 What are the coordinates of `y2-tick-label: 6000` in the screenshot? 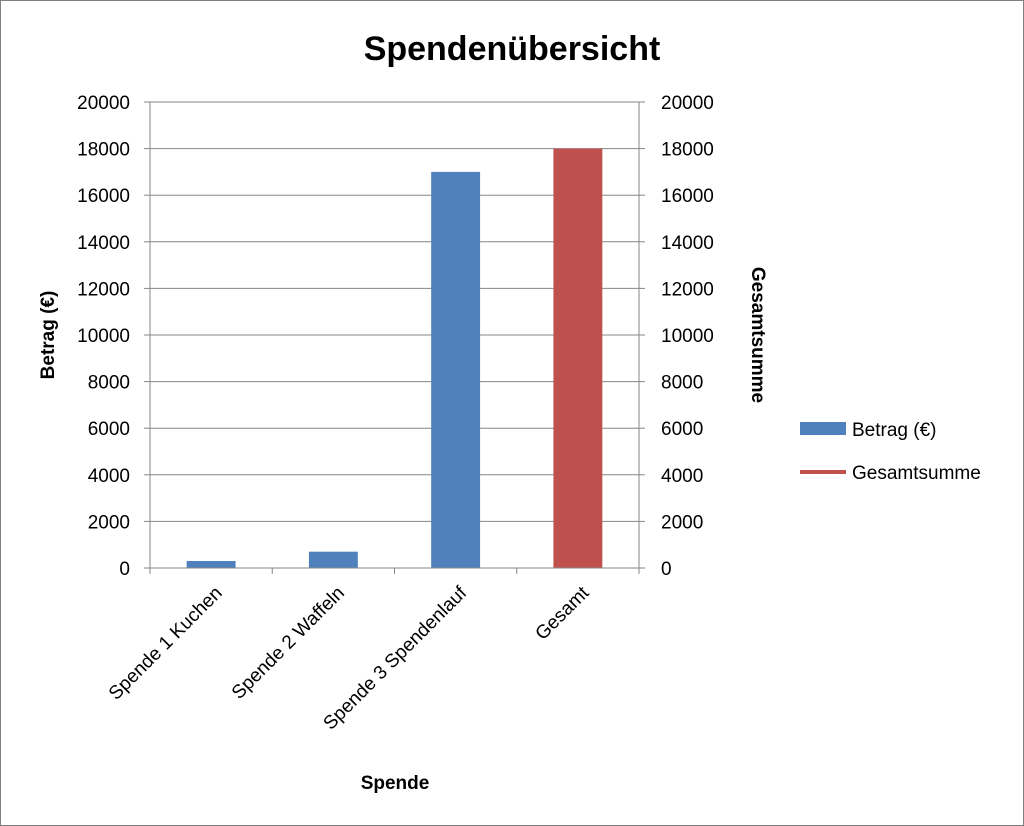 It's located at (682, 429).